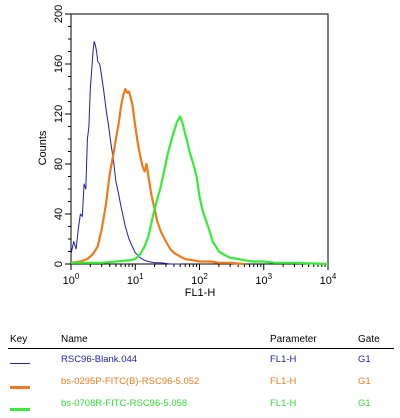 Image resolution: width=400 pixels, height=418 pixels. What do you see at coordinates (201, 361) in the screenshot?
I see `legend-row: RSC96-Blank.044 FL1-H G1` at bounding box center [201, 361].